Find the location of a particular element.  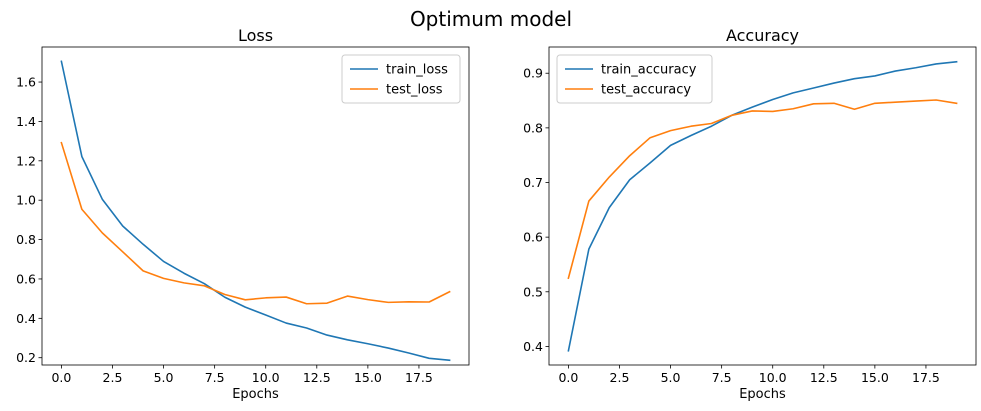

accuracy-legend: train_accuracy test_accuracy is located at coordinates (634, 79).